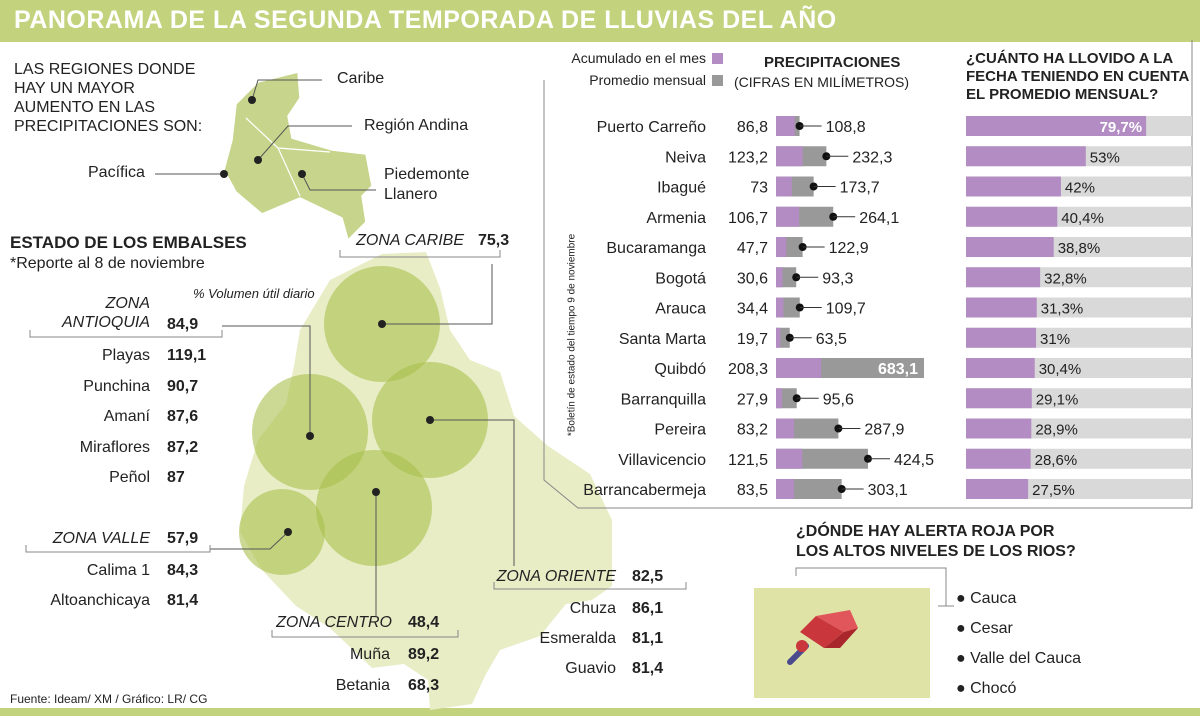  Describe the element at coordinates (879, 218) in the screenshot. I see `avg-value-label: 264,1` at that location.